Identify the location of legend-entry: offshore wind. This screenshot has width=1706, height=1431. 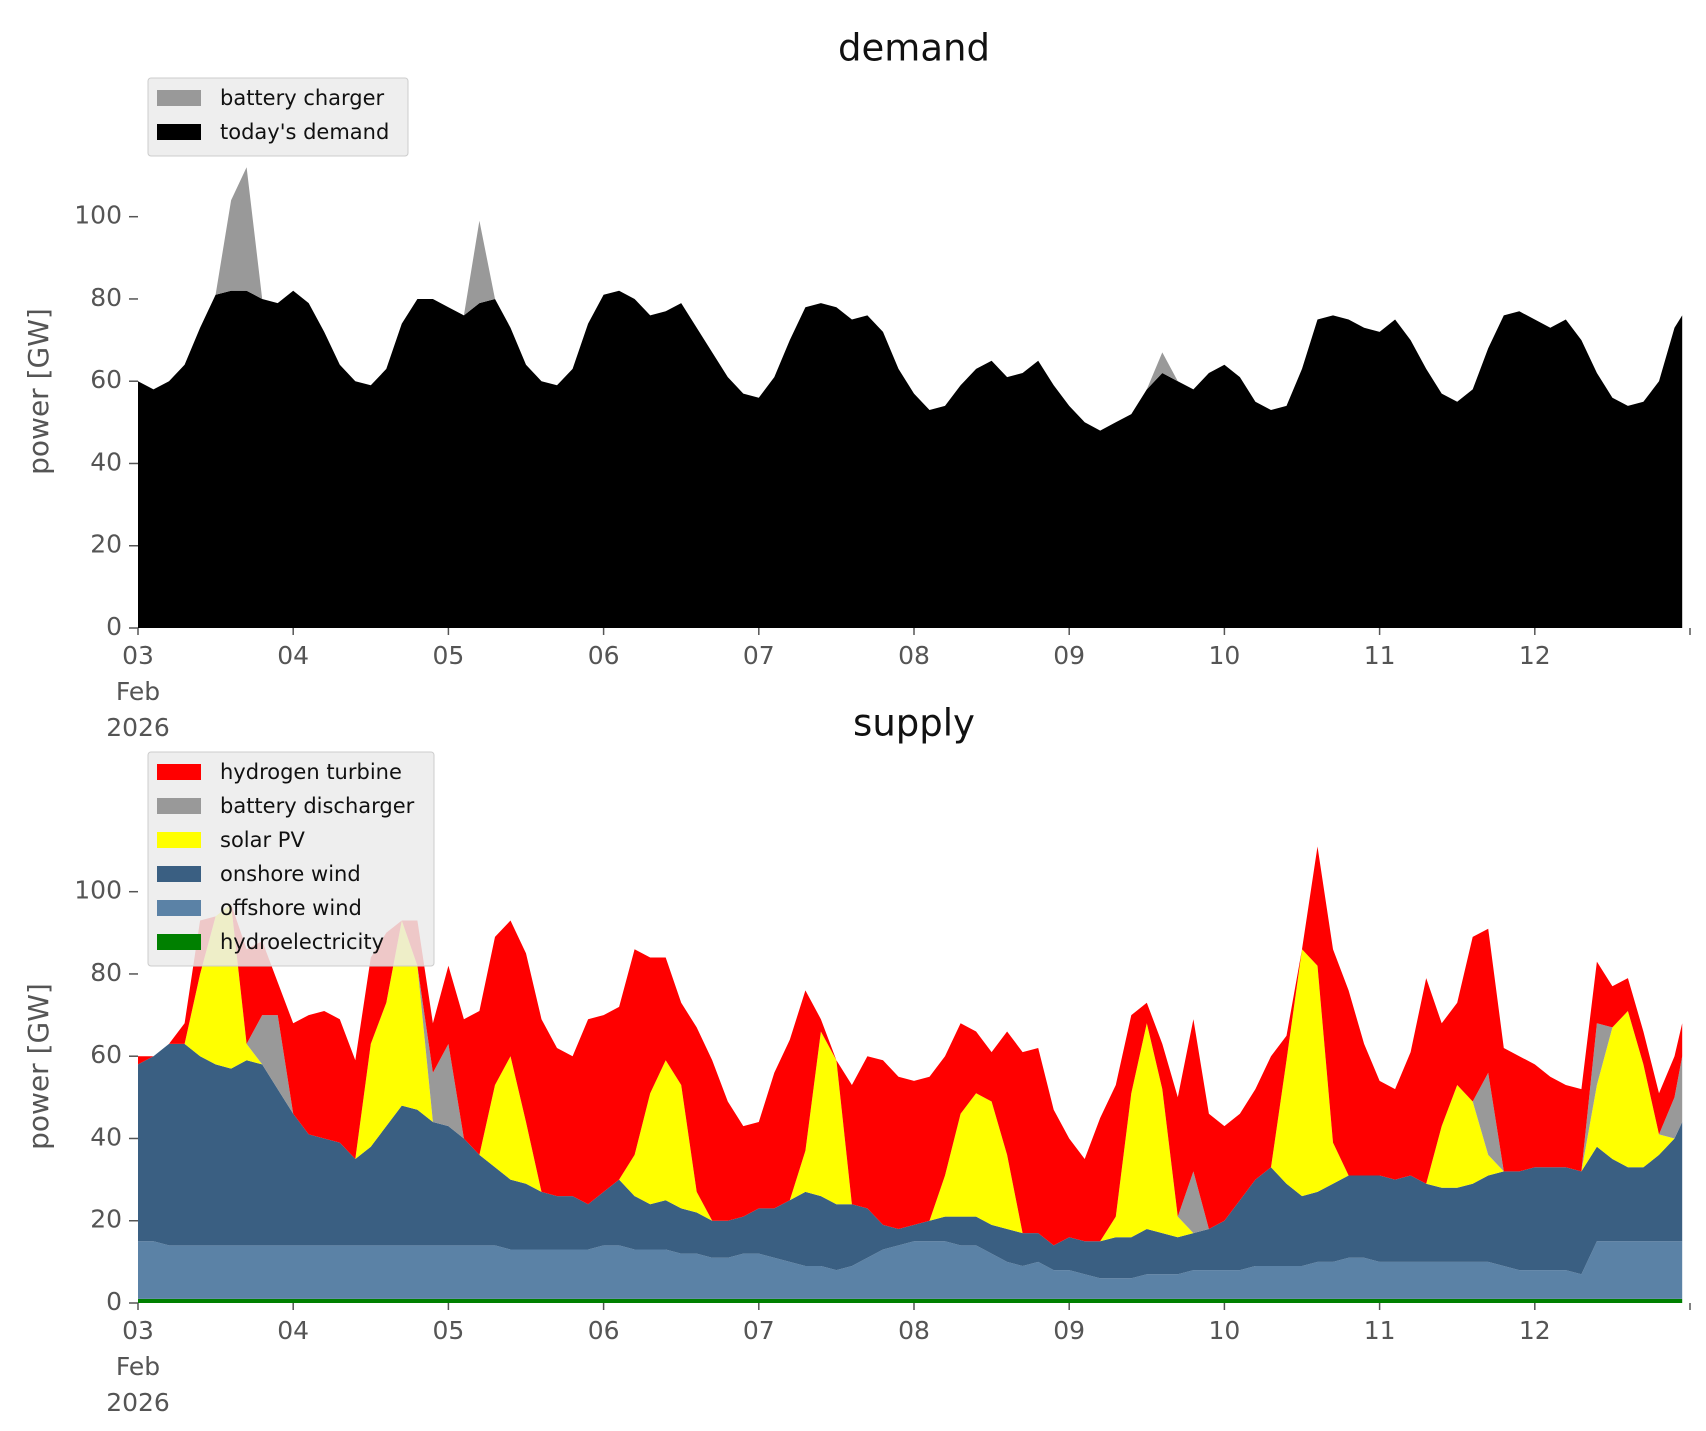
(291, 908).